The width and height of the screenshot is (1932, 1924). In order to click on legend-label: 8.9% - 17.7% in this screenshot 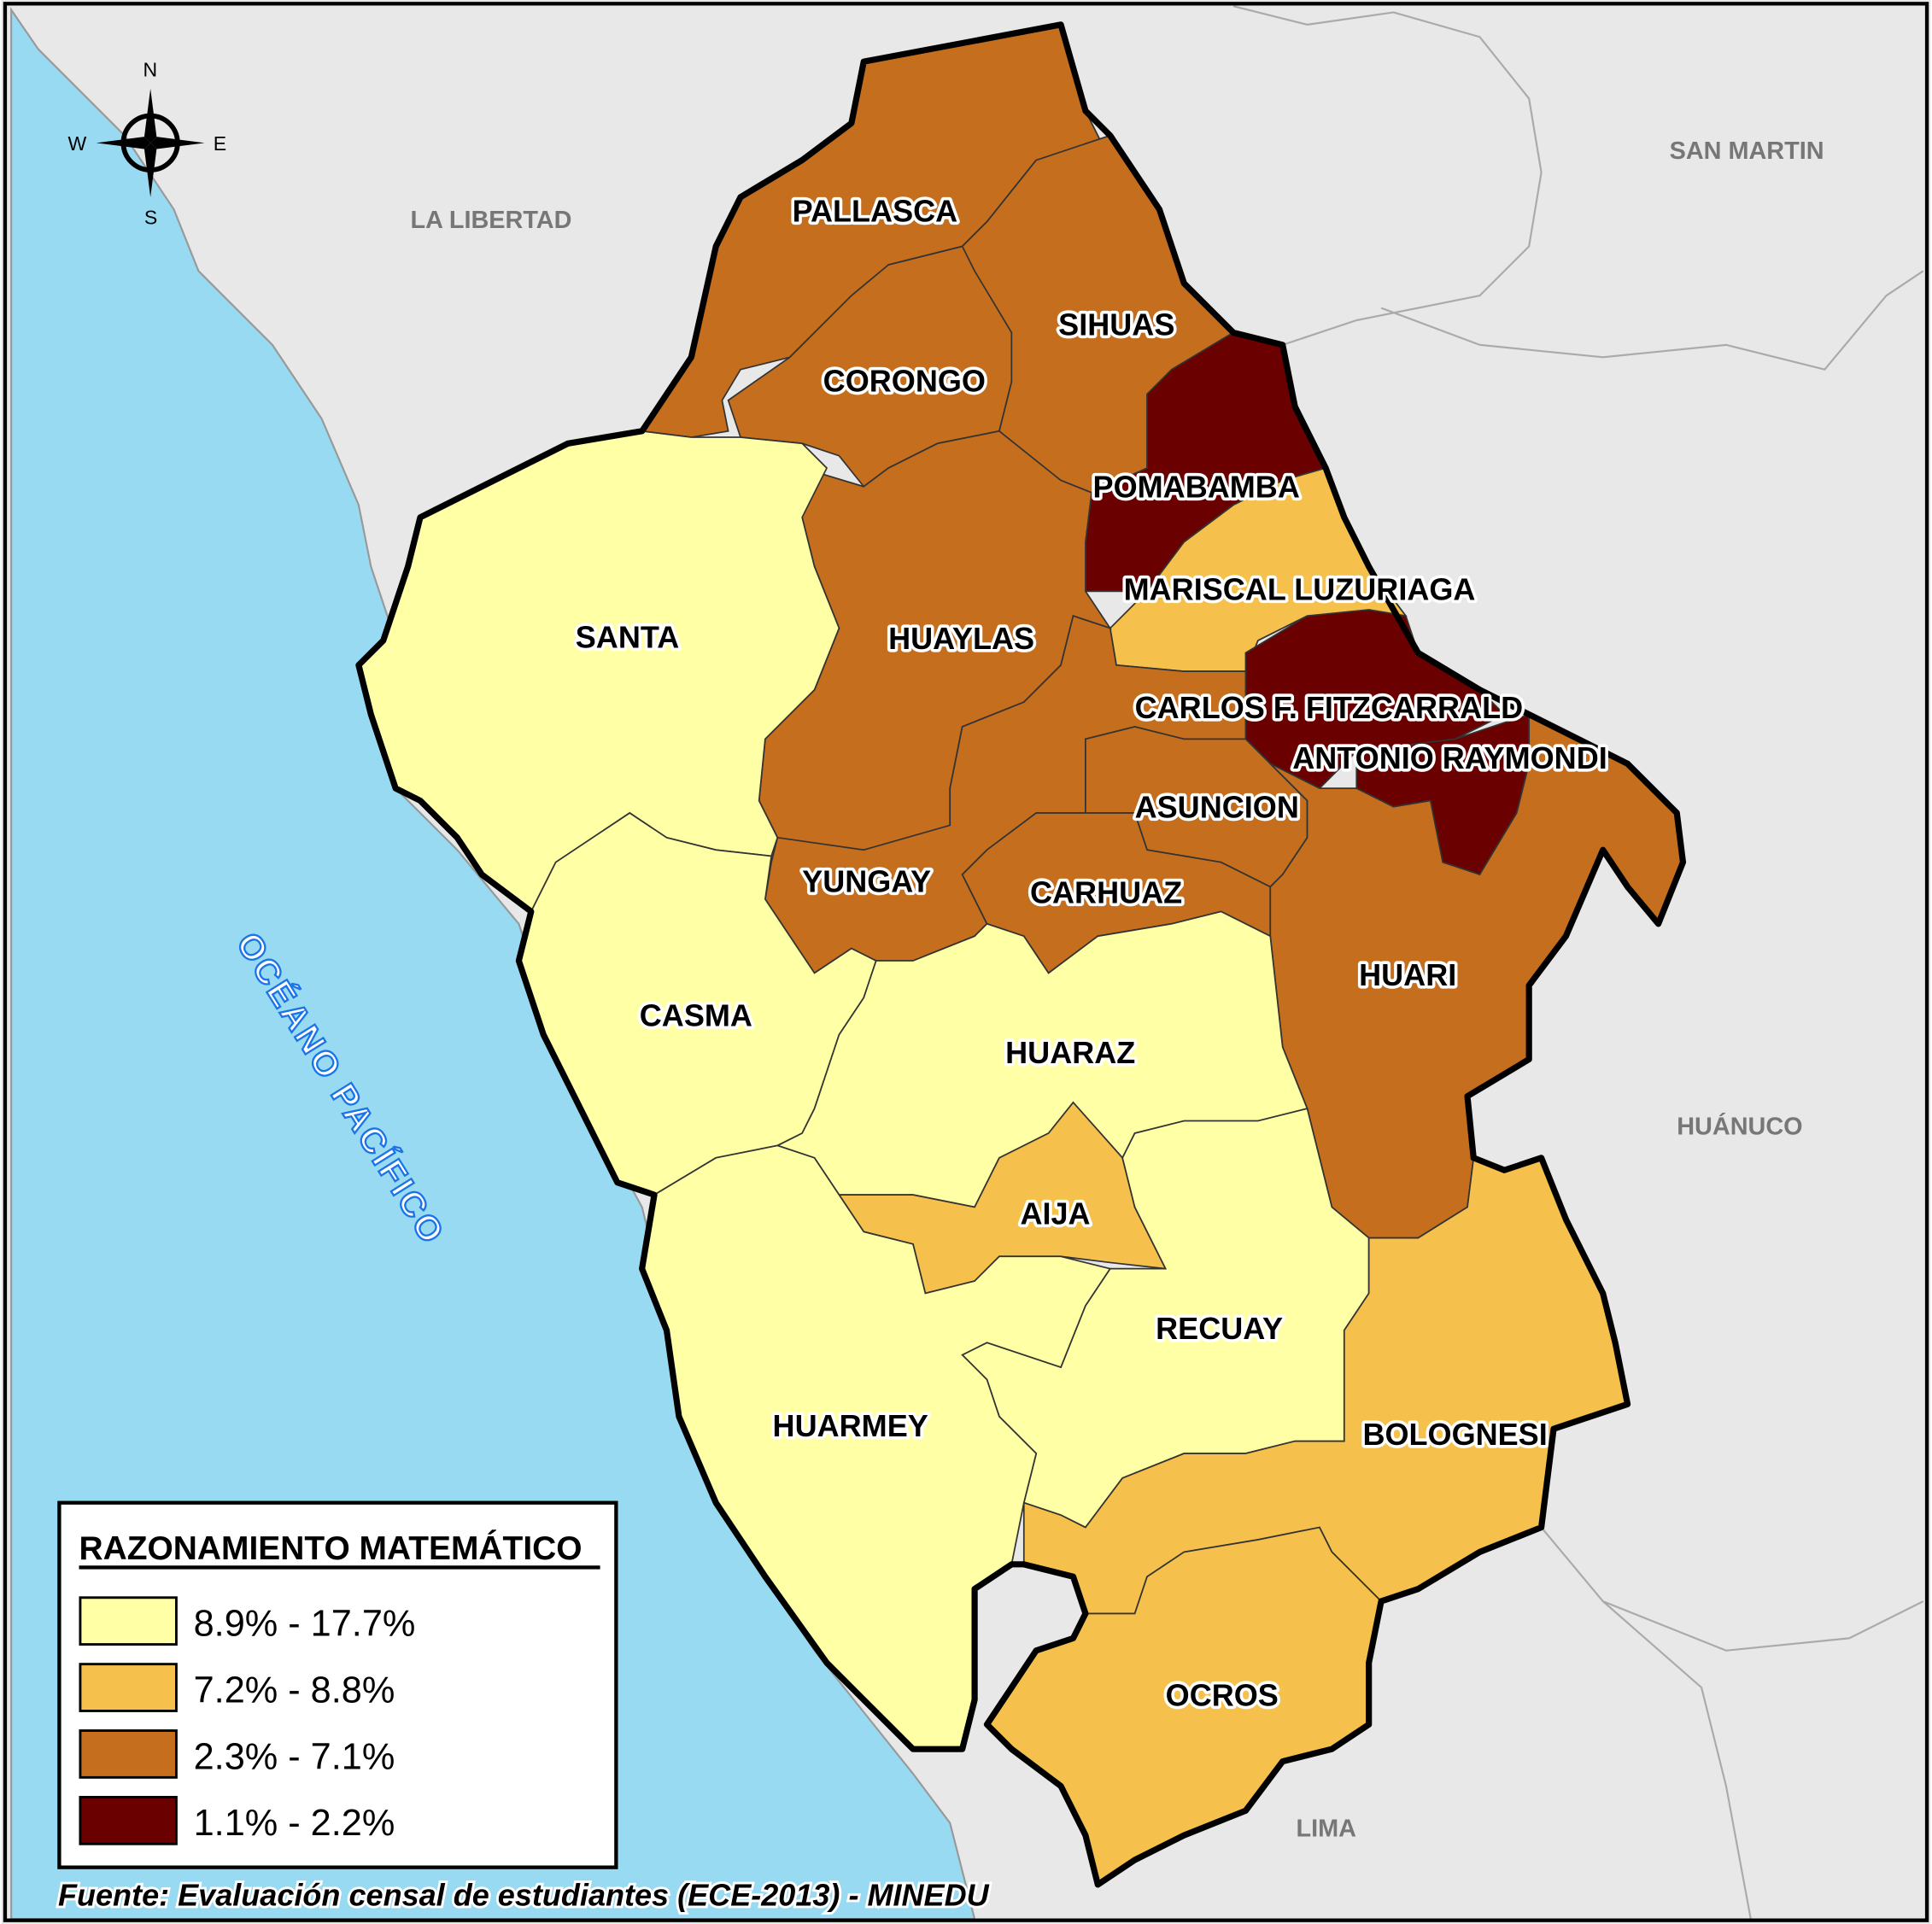, I will do `click(305, 1624)`.